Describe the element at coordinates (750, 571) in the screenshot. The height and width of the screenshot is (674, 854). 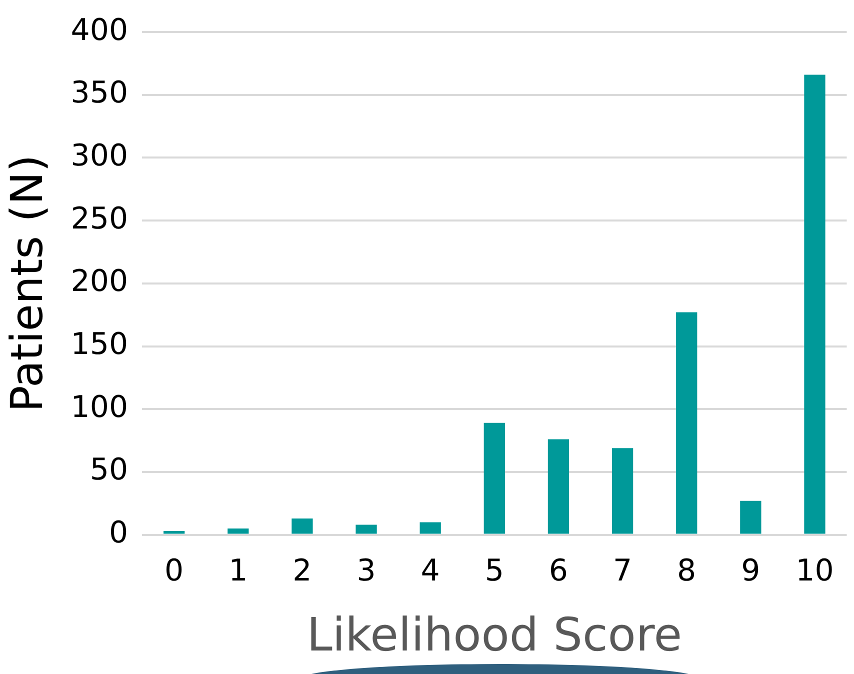
I see `x-tick-label: 9` at that location.